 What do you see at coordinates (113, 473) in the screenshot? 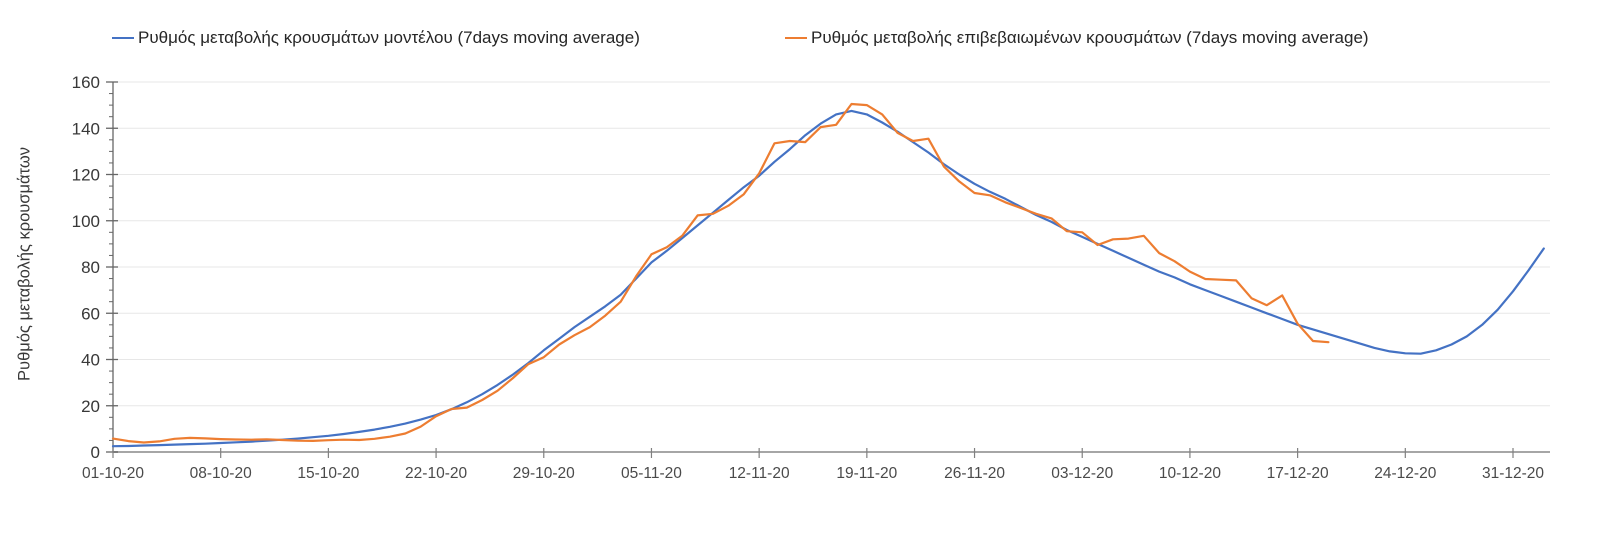
I see `x-tick-label: 01-10-20` at bounding box center [113, 473].